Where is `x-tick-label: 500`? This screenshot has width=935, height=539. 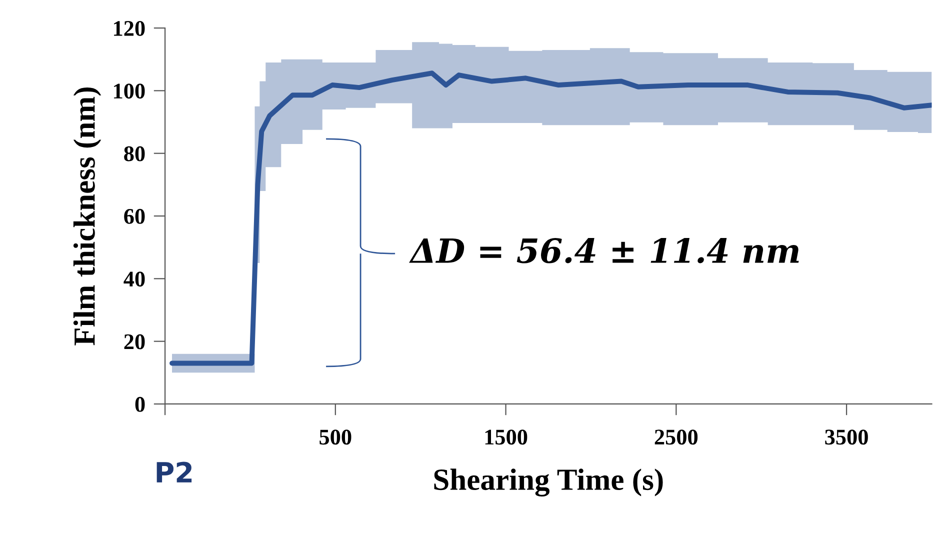 x-tick-label: 500 is located at coordinates (336, 437).